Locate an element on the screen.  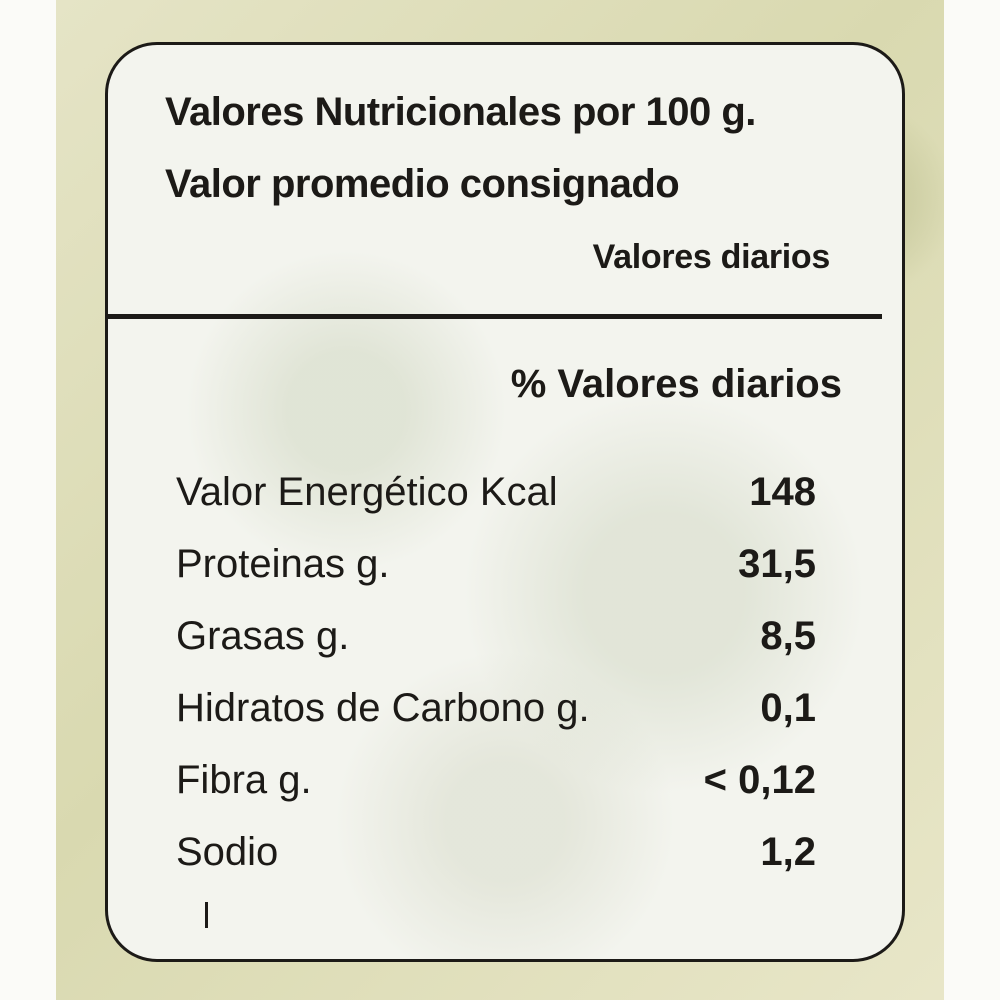
nutrient-row-fiber: Fibra g. < 0,12 is located at coordinates (496, 794).